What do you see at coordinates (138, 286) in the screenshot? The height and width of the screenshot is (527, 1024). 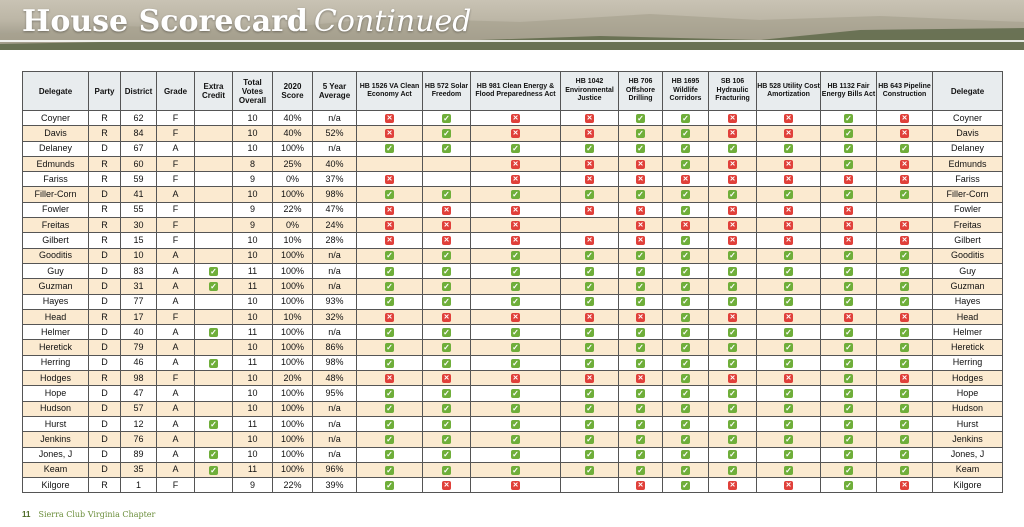 I see `district-cell: 31` at bounding box center [138, 286].